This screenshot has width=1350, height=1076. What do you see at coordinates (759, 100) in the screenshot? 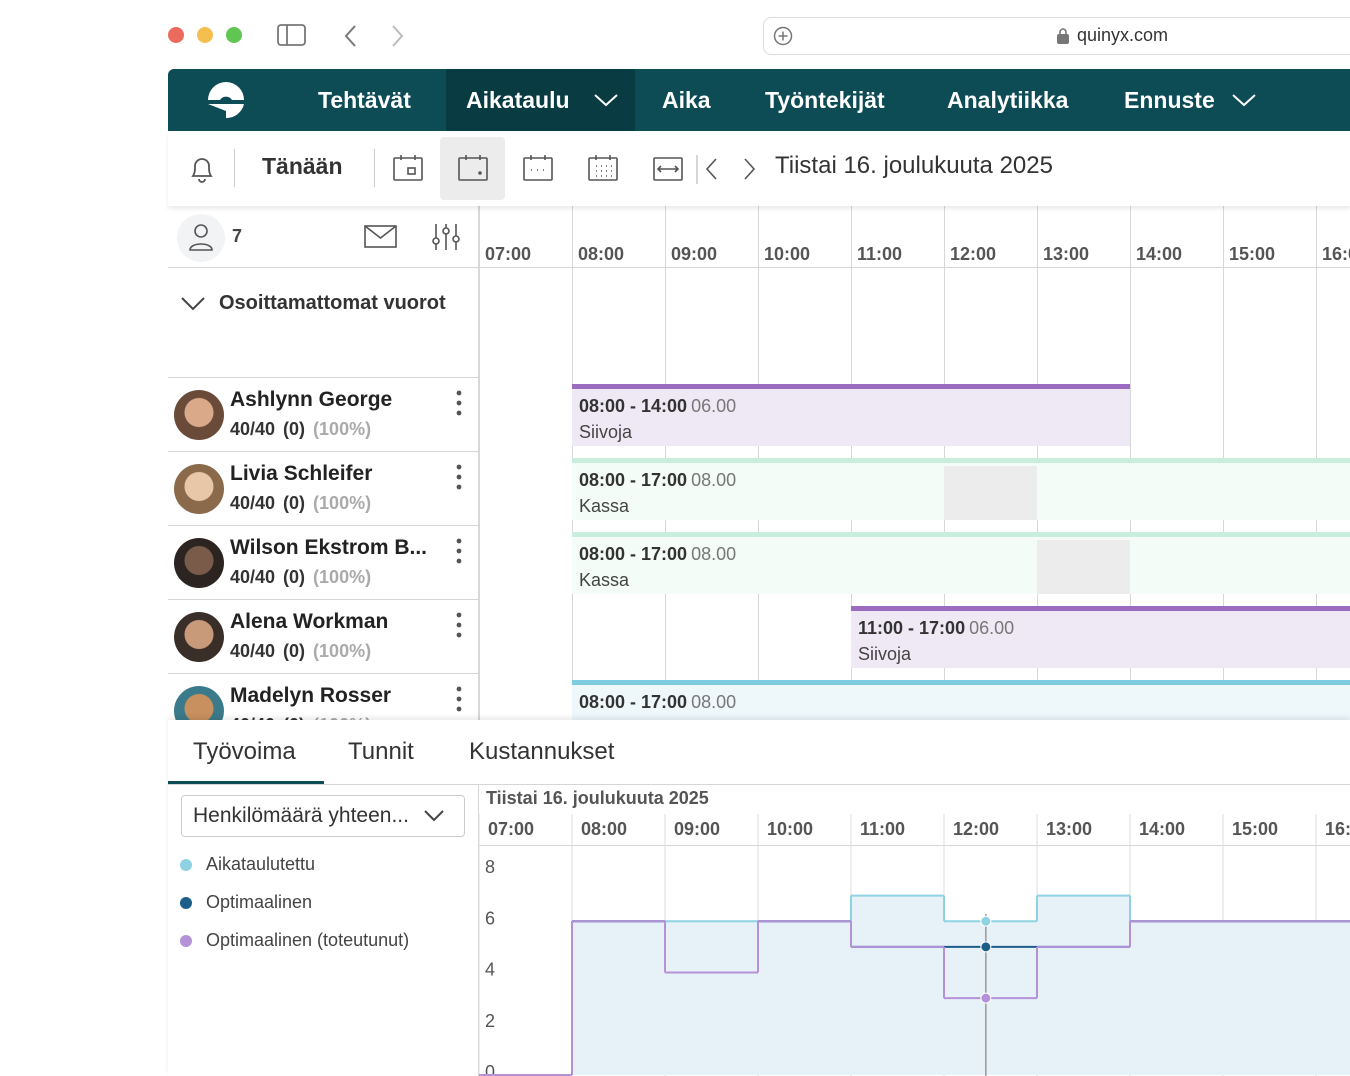
I see `nav-bar` at bounding box center [759, 100].